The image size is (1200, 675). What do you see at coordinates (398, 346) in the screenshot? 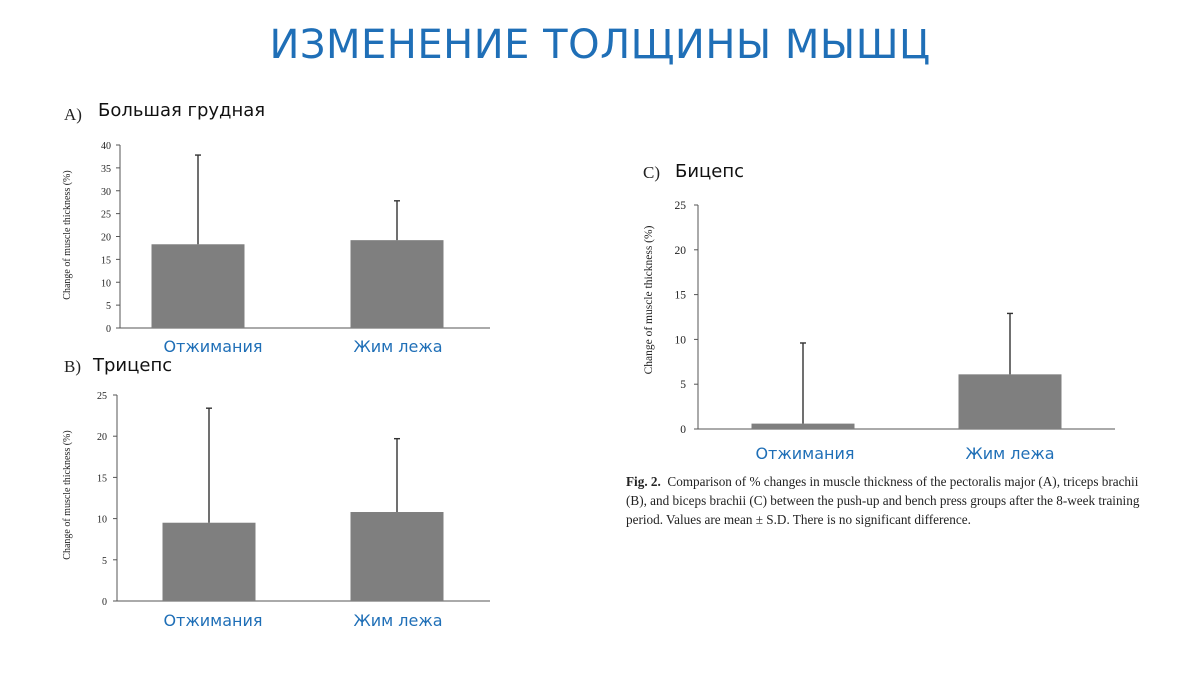
I see `chart-a-category-bench: Жим лежа` at bounding box center [398, 346].